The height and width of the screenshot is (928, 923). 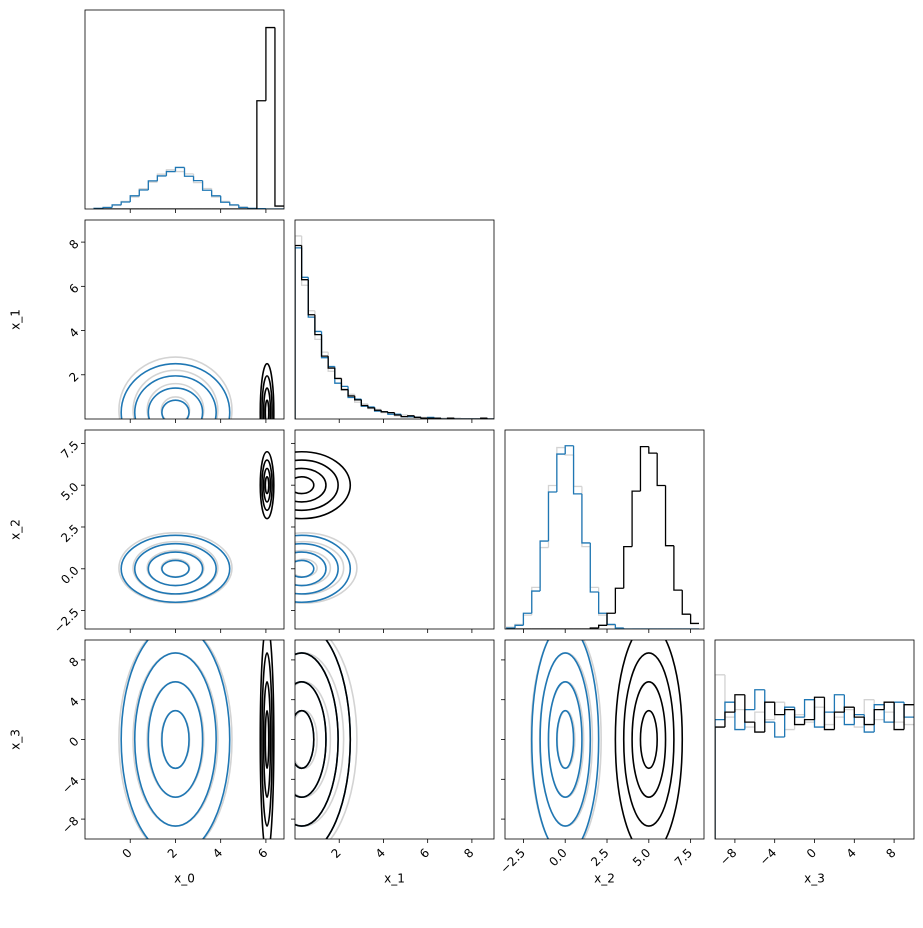 What do you see at coordinates (16, 319) in the screenshot?
I see `y-axis-label: x_1` at bounding box center [16, 319].